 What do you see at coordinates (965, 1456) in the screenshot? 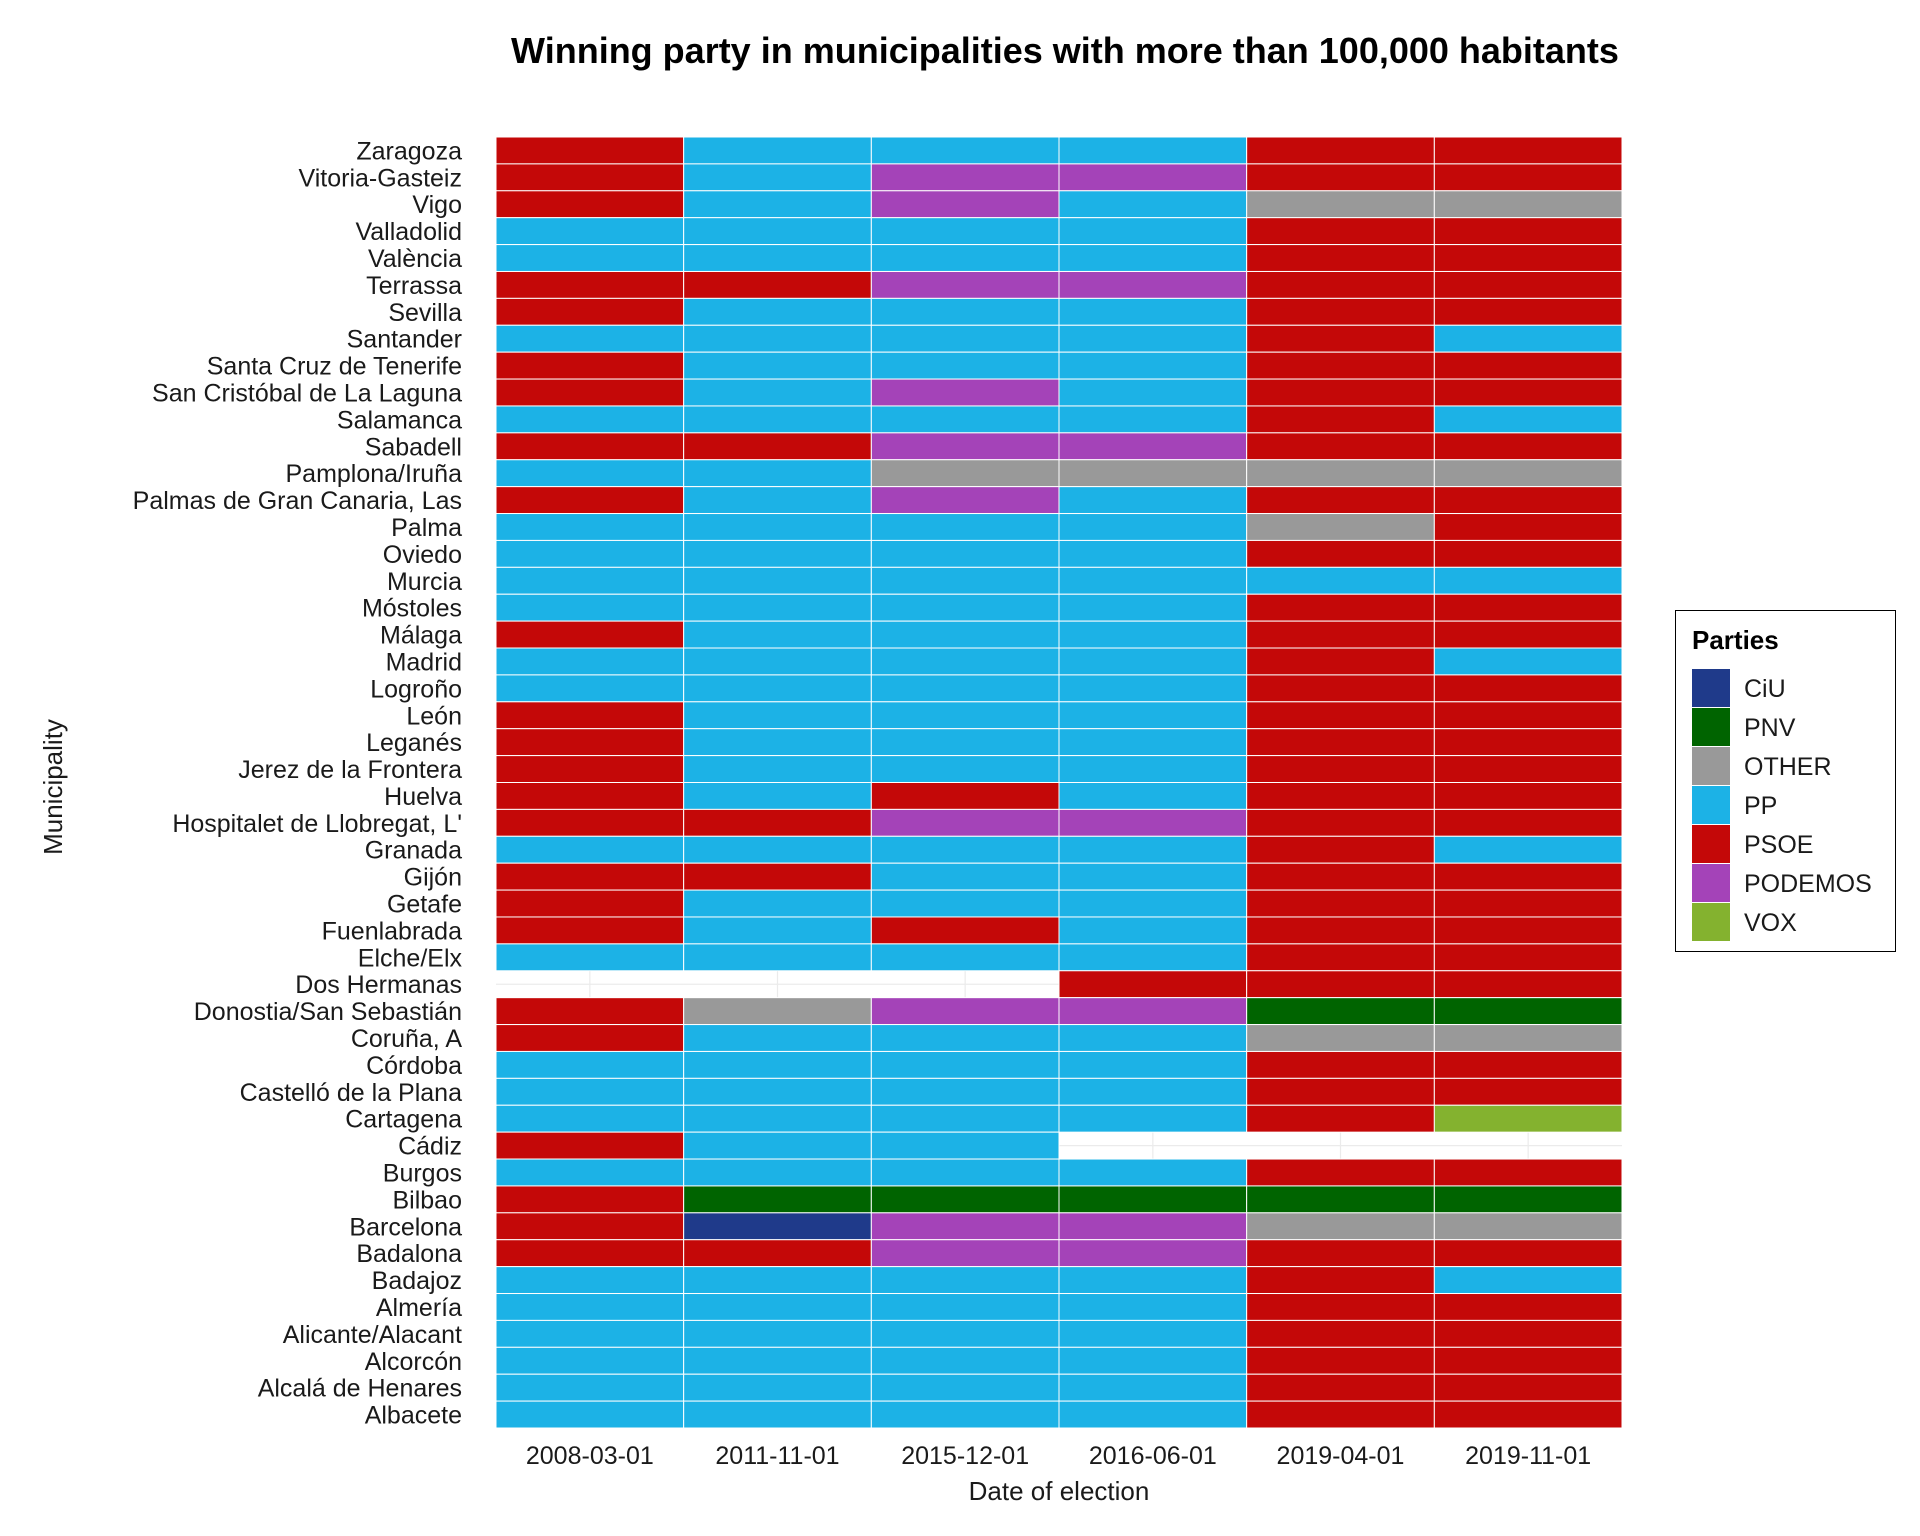
I see `x-tick-label: 2015-12-01` at bounding box center [965, 1456].